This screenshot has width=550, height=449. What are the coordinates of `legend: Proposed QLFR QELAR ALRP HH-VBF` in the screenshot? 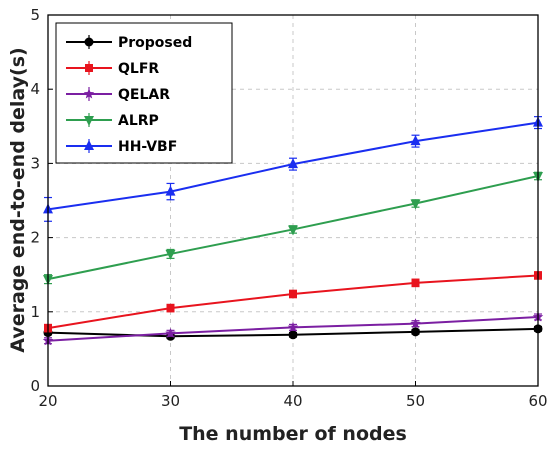 It's located at (144, 93).